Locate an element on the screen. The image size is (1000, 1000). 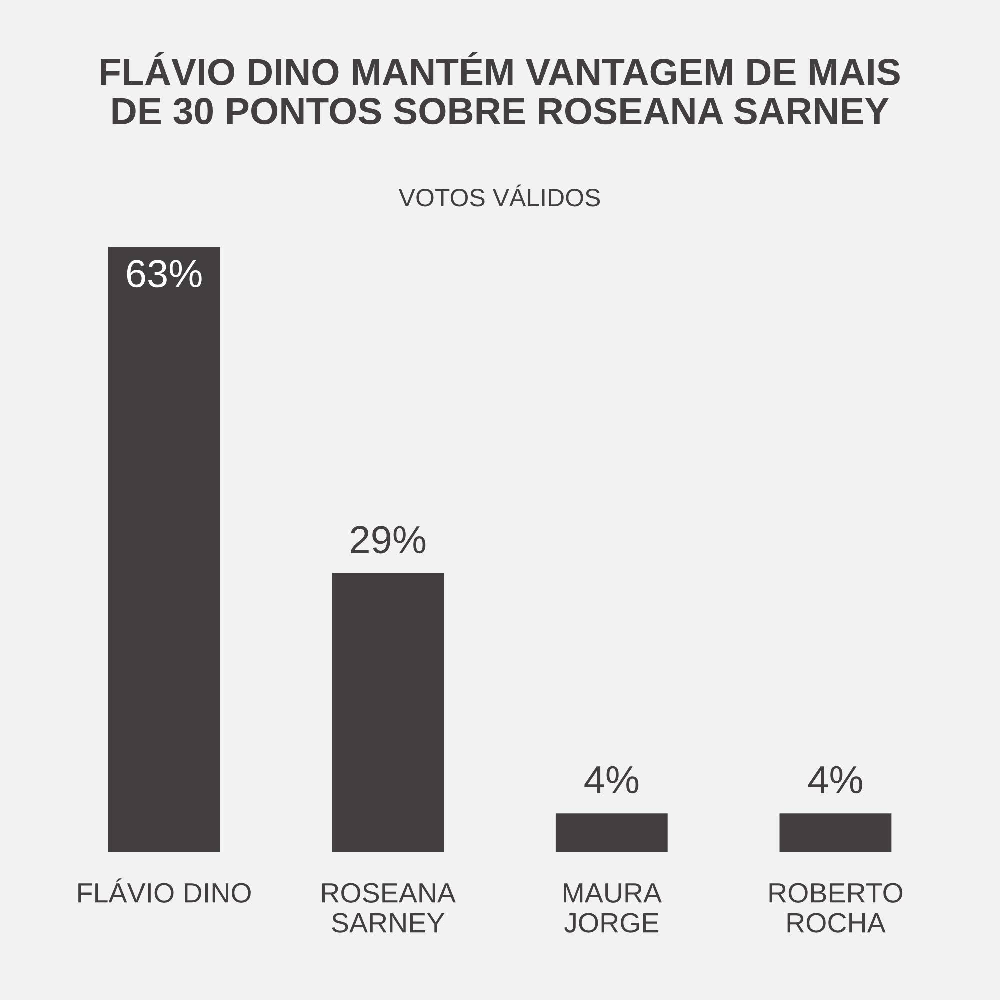
x-tick-label: MAURA JORGE is located at coordinates (613, 908).